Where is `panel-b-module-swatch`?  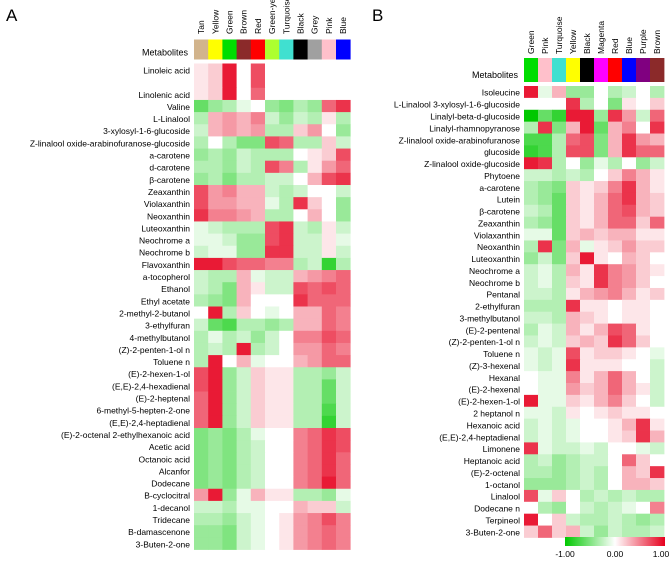
panel-b-module-swatch is located at coordinates (601, 70).